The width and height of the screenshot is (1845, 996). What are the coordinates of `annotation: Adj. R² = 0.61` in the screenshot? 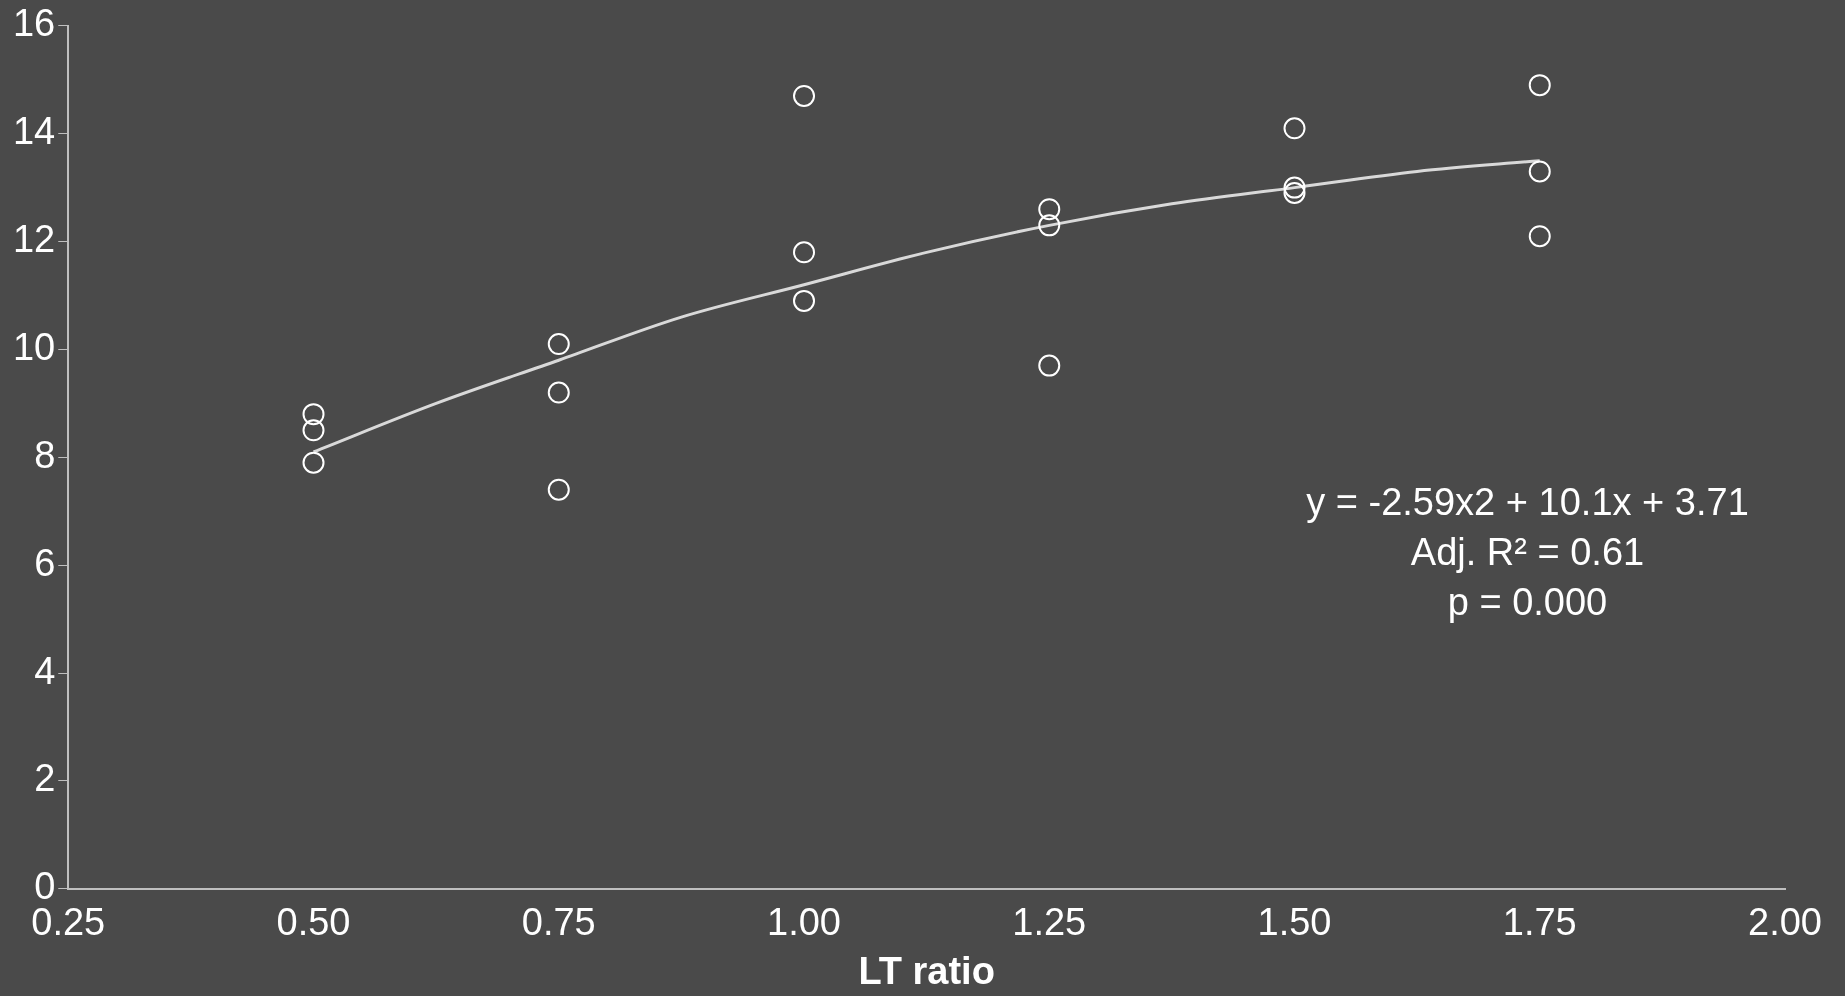 It's located at (1527, 552).